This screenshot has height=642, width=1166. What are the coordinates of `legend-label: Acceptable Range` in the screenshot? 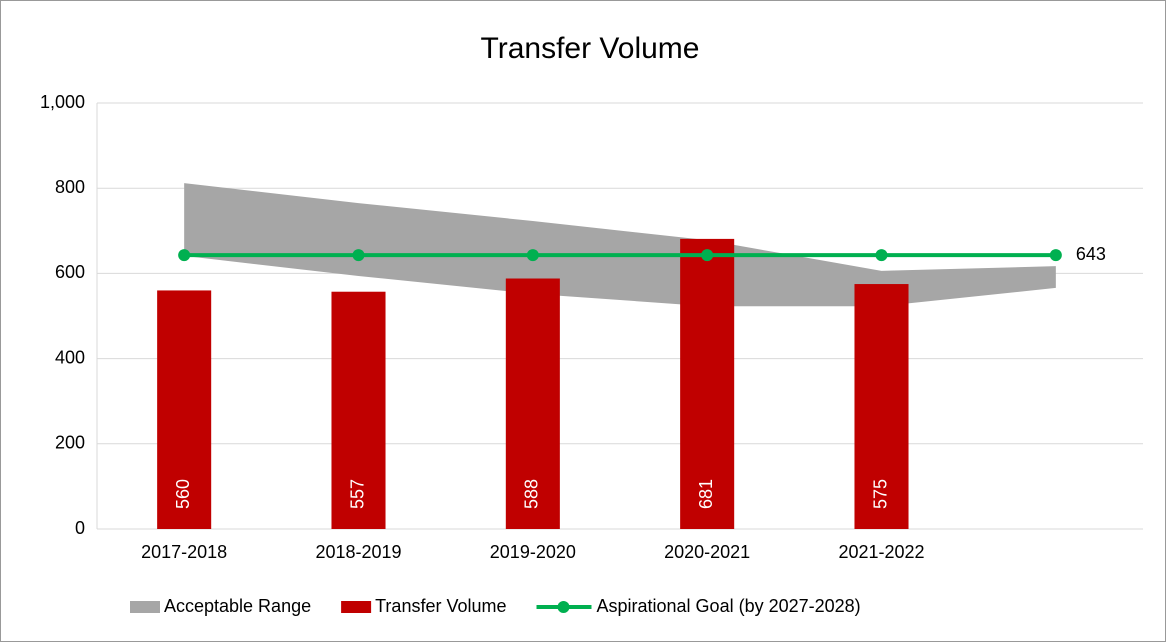 It's located at (237, 606).